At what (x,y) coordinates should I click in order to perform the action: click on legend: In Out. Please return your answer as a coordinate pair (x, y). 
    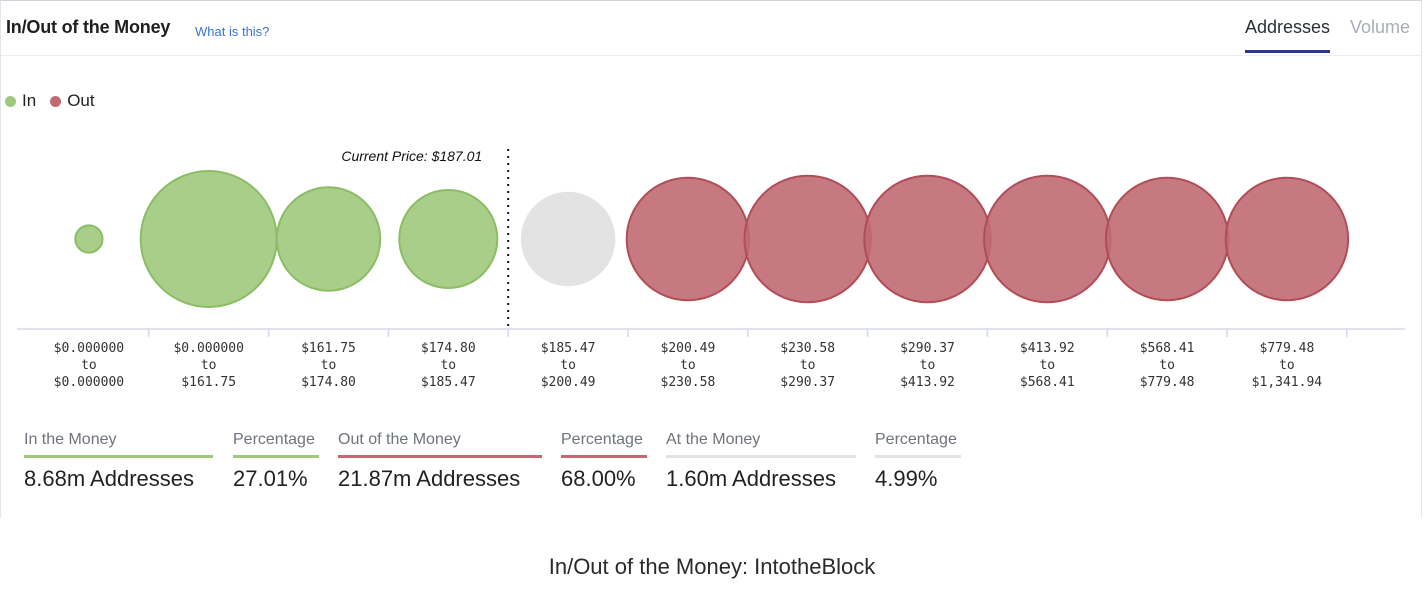
    Looking at the image, I should click on (57, 101).